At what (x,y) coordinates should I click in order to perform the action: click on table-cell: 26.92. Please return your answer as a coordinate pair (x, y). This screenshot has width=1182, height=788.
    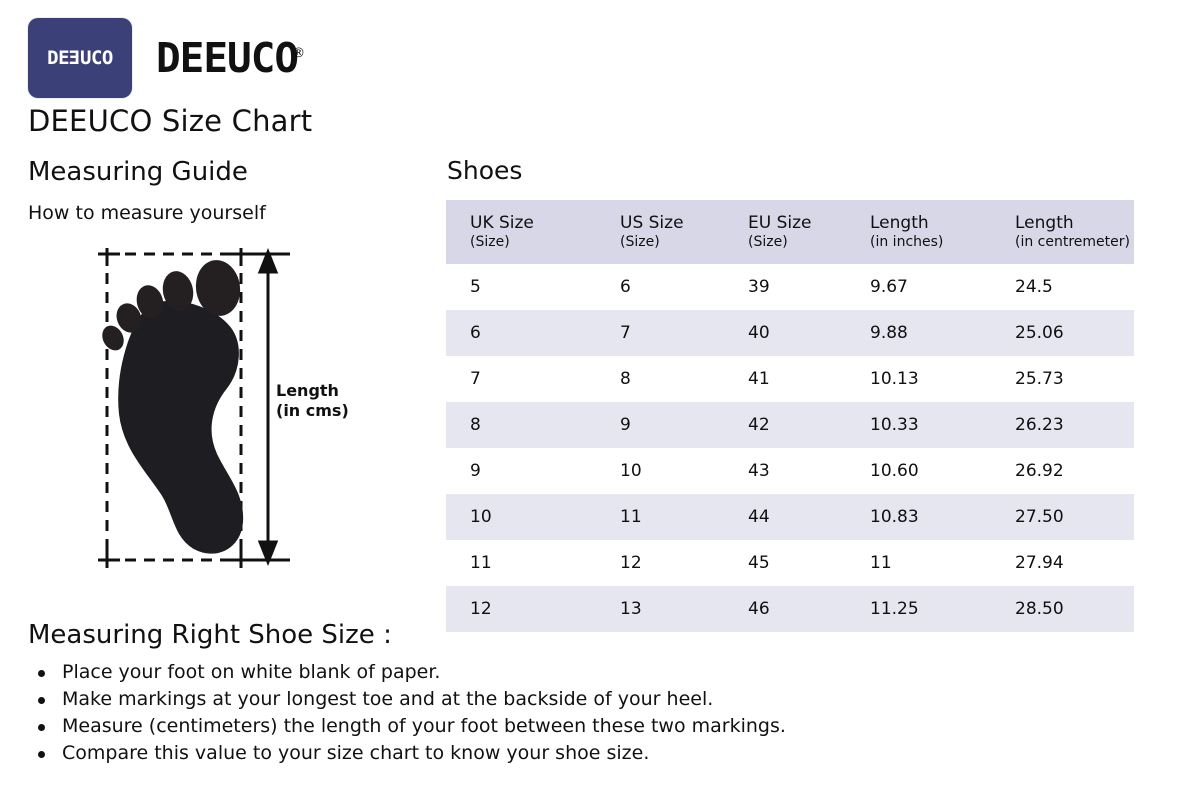
    Looking at the image, I should click on (1039, 471).